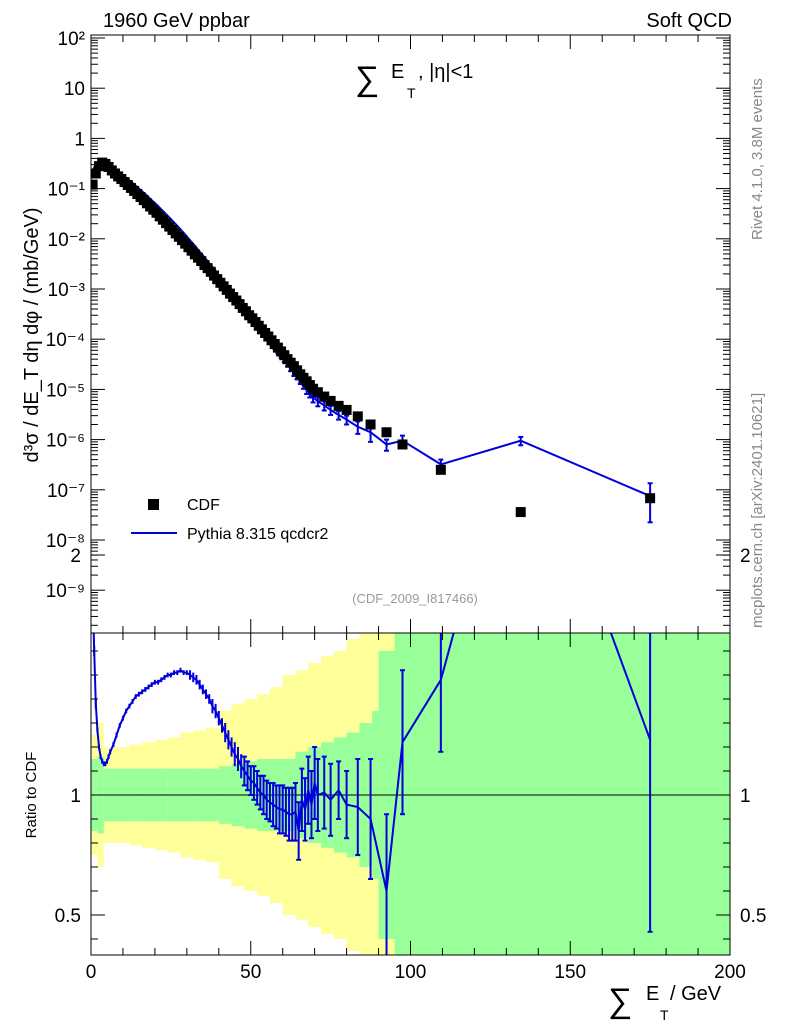 This screenshot has width=786, height=1024. I want to click on x-tick-label: 50, so click(250, 972).